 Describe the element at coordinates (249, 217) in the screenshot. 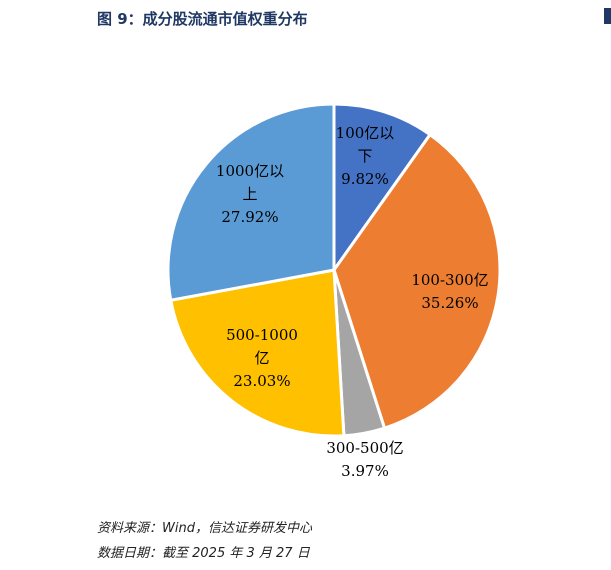

I see `data-label-value: 27.92%` at that location.